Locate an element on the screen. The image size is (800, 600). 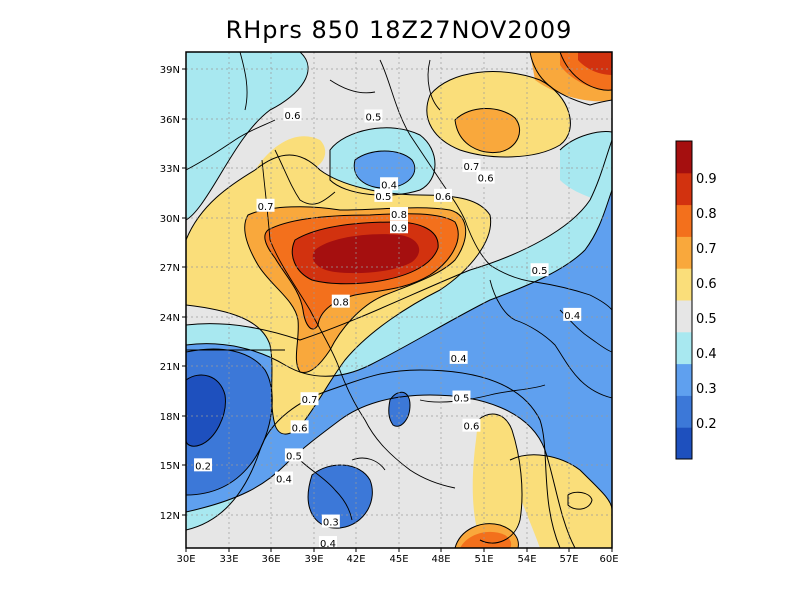
colorbar-label: 0.4 is located at coordinates (706, 354).